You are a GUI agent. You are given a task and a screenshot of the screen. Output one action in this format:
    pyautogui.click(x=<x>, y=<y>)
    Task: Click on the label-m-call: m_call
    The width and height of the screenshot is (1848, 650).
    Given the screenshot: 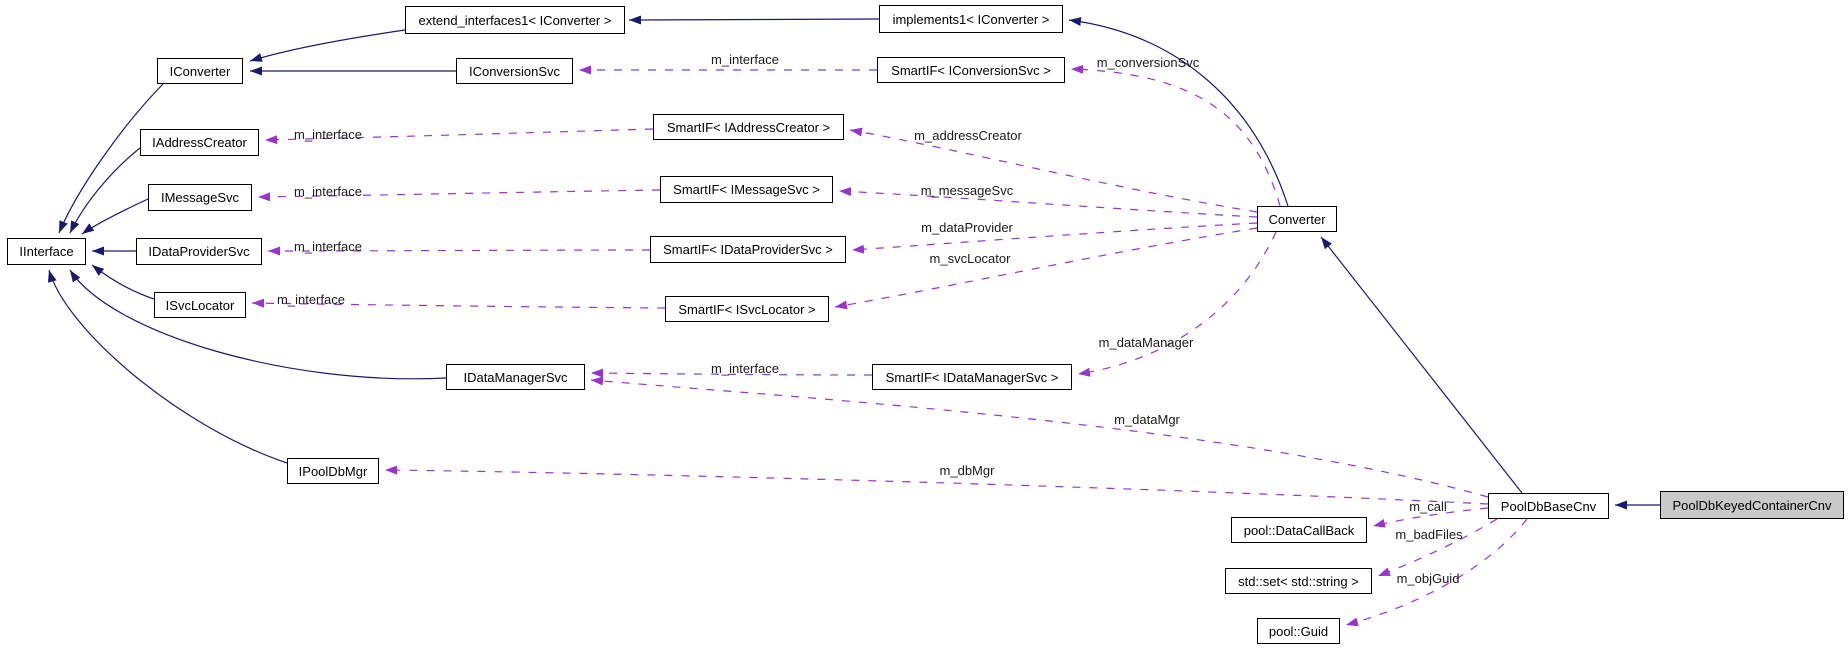 What is the action you would take?
    pyautogui.click(x=1428, y=506)
    